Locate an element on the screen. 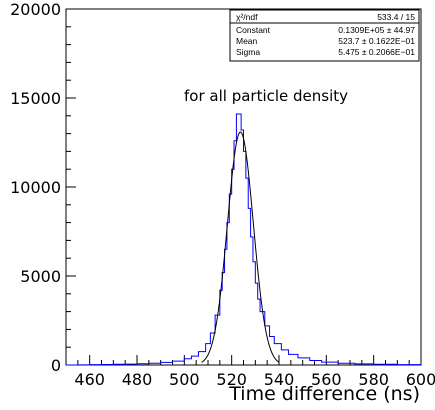 The image size is (435, 410). y-tick-label: 0 is located at coordinates (56, 365).